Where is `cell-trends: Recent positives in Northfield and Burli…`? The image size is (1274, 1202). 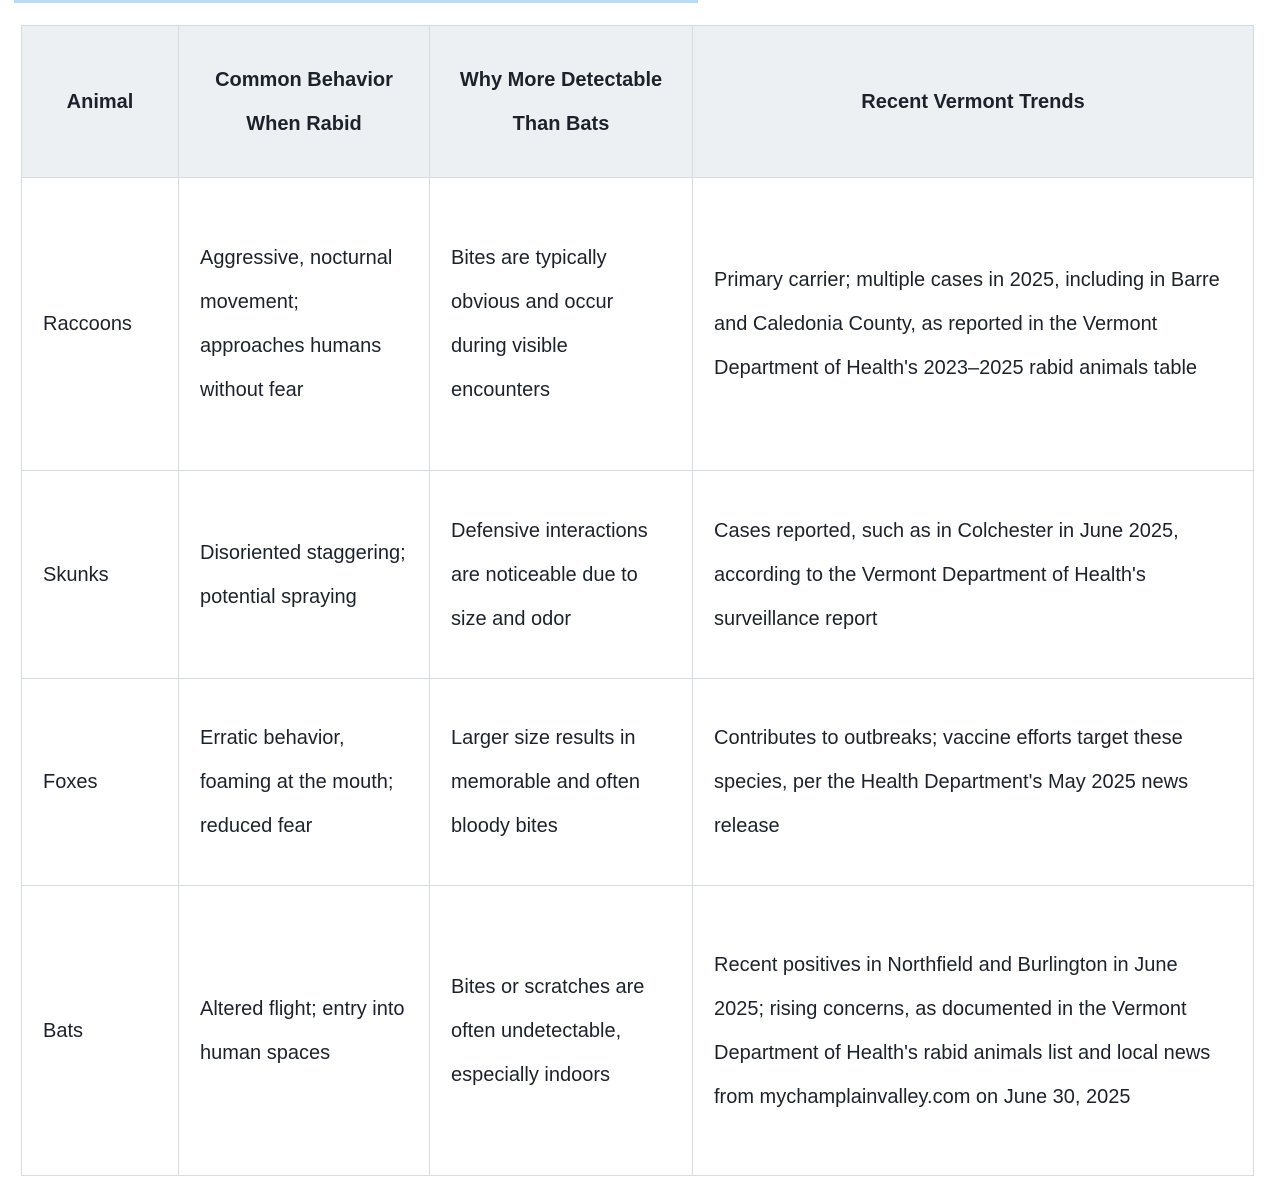 cell-trends: Recent positives in Northfield and Burli… is located at coordinates (973, 1030).